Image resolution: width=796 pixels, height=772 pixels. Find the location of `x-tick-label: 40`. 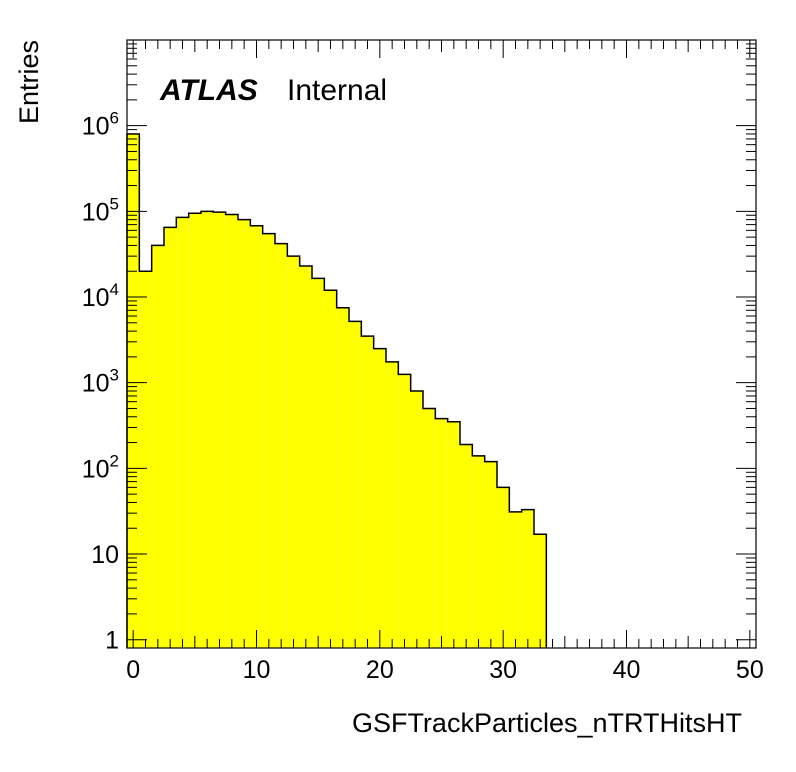

x-tick-label: 40 is located at coordinates (627, 670).